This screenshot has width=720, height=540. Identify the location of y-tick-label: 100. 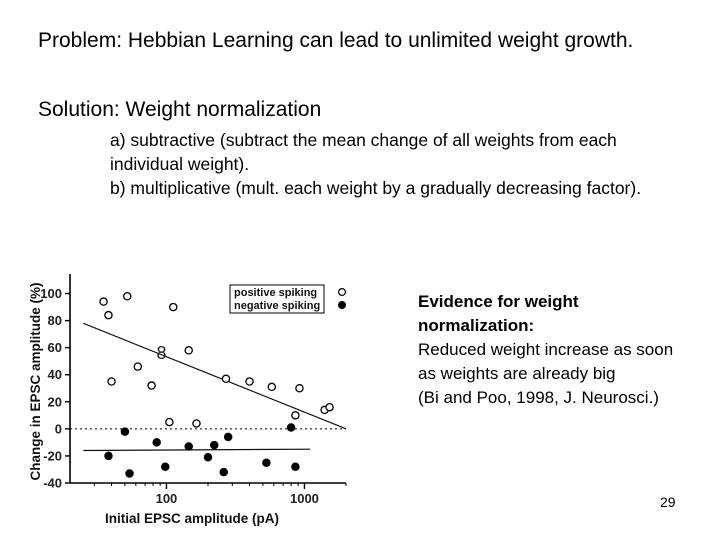
(51, 293).